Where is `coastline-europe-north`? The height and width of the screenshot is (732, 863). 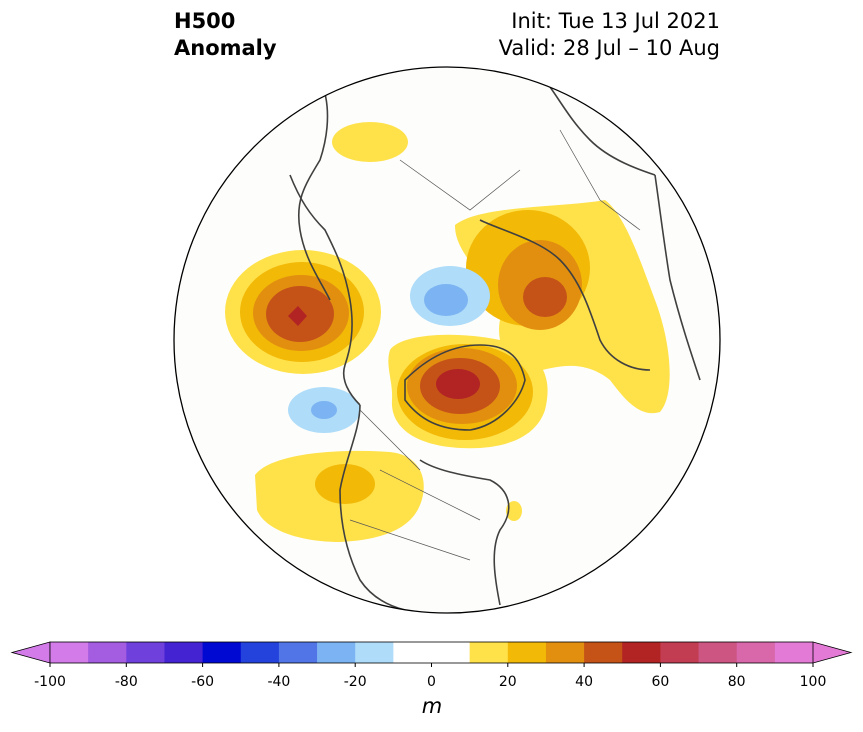 coastline-europe-north is located at coordinates (600, 127).